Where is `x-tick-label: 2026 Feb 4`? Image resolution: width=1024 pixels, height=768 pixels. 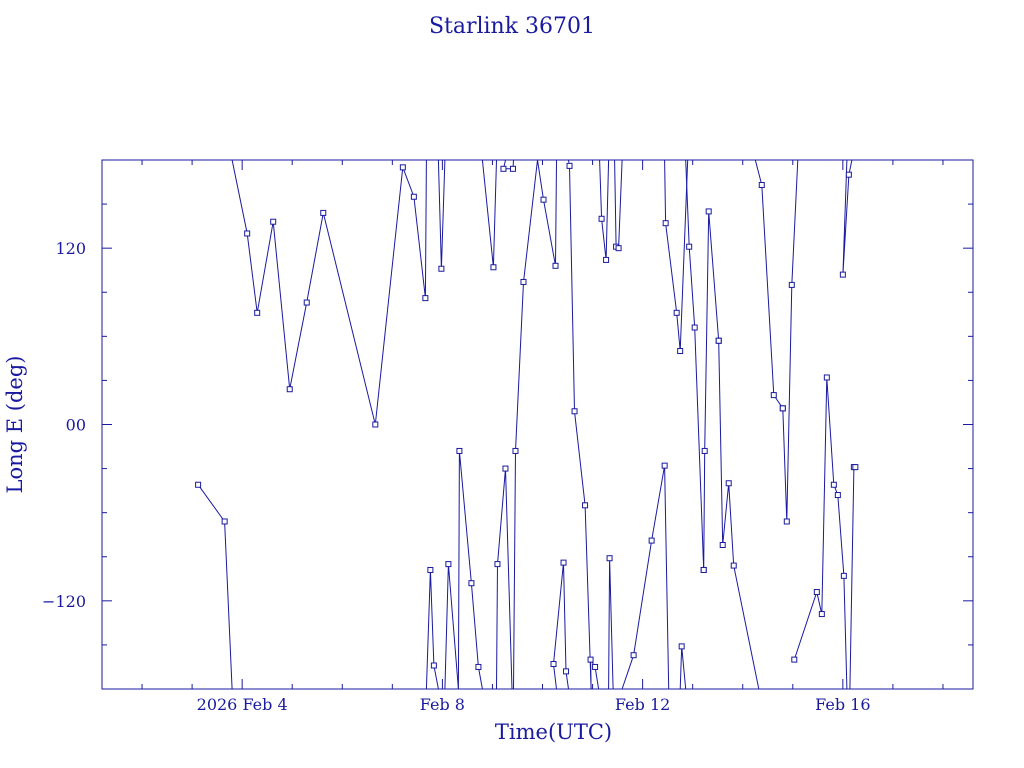
x-tick-label: 2026 Feb 4 is located at coordinates (242, 704).